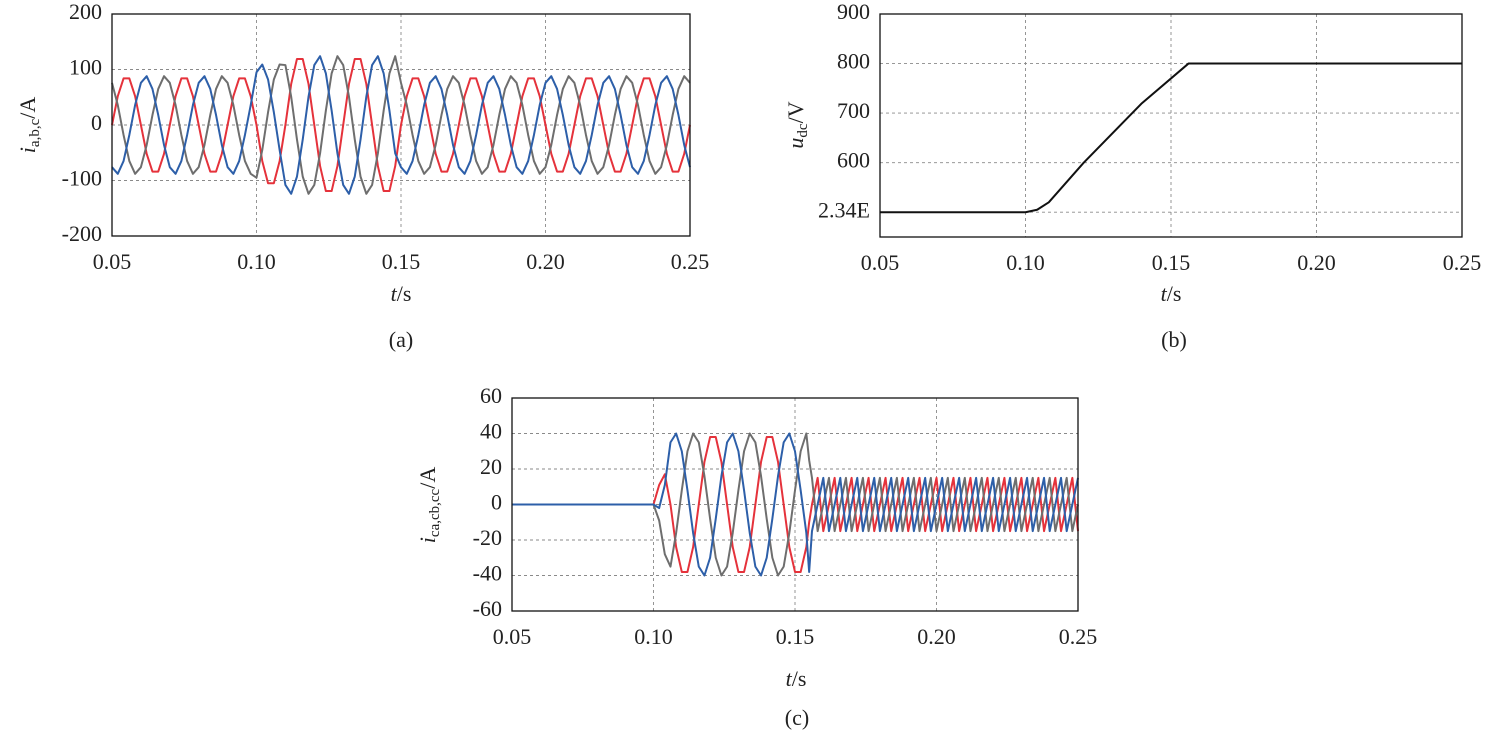 The height and width of the screenshot is (742, 1499). Describe the element at coordinates (1174, 339) in the screenshot. I see `caption: (b)` at that location.